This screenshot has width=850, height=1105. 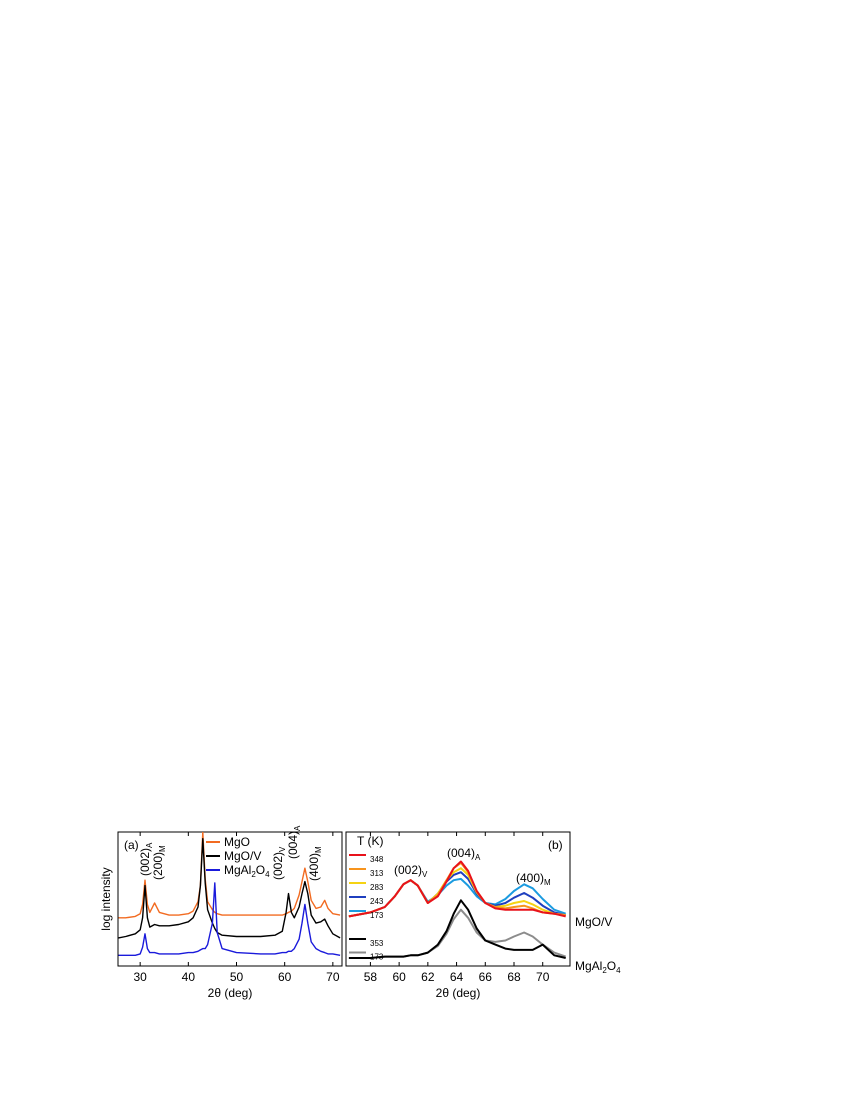 I want to click on x-tick-label: 30, so click(x=140, y=977).